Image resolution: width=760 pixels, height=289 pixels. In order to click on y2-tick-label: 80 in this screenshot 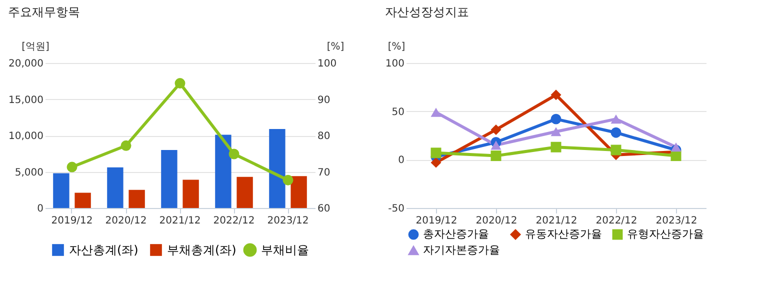, I will do `click(324, 136)`.